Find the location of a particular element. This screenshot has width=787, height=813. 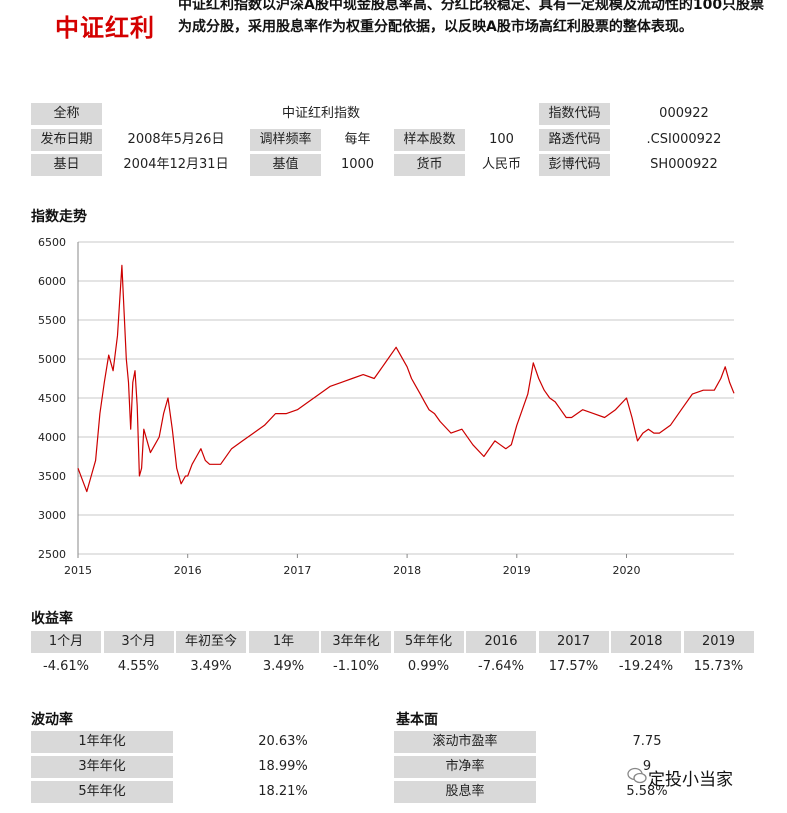

index-code-label: 指数代码 is located at coordinates (574, 114).